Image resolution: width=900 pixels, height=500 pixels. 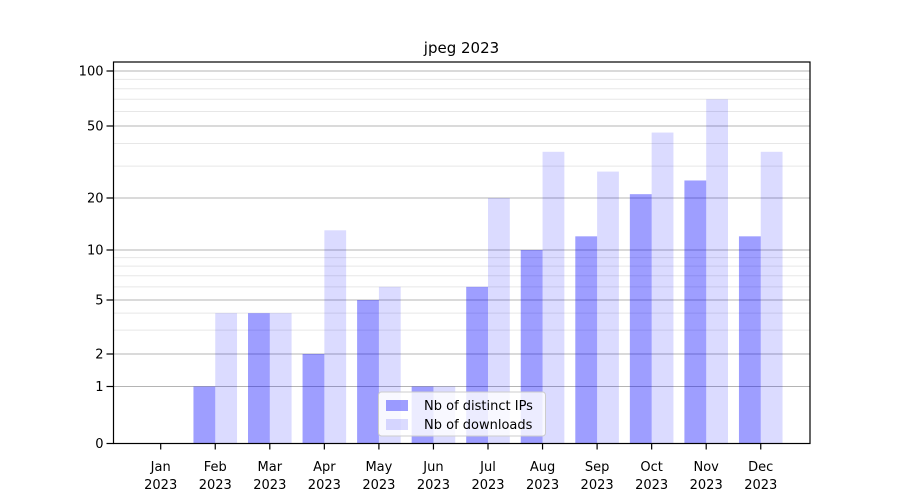 What do you see at coordinates (597, 467) in the screenshot?
I see `x-tick-label: Sep` at bounding box center [597, 467].